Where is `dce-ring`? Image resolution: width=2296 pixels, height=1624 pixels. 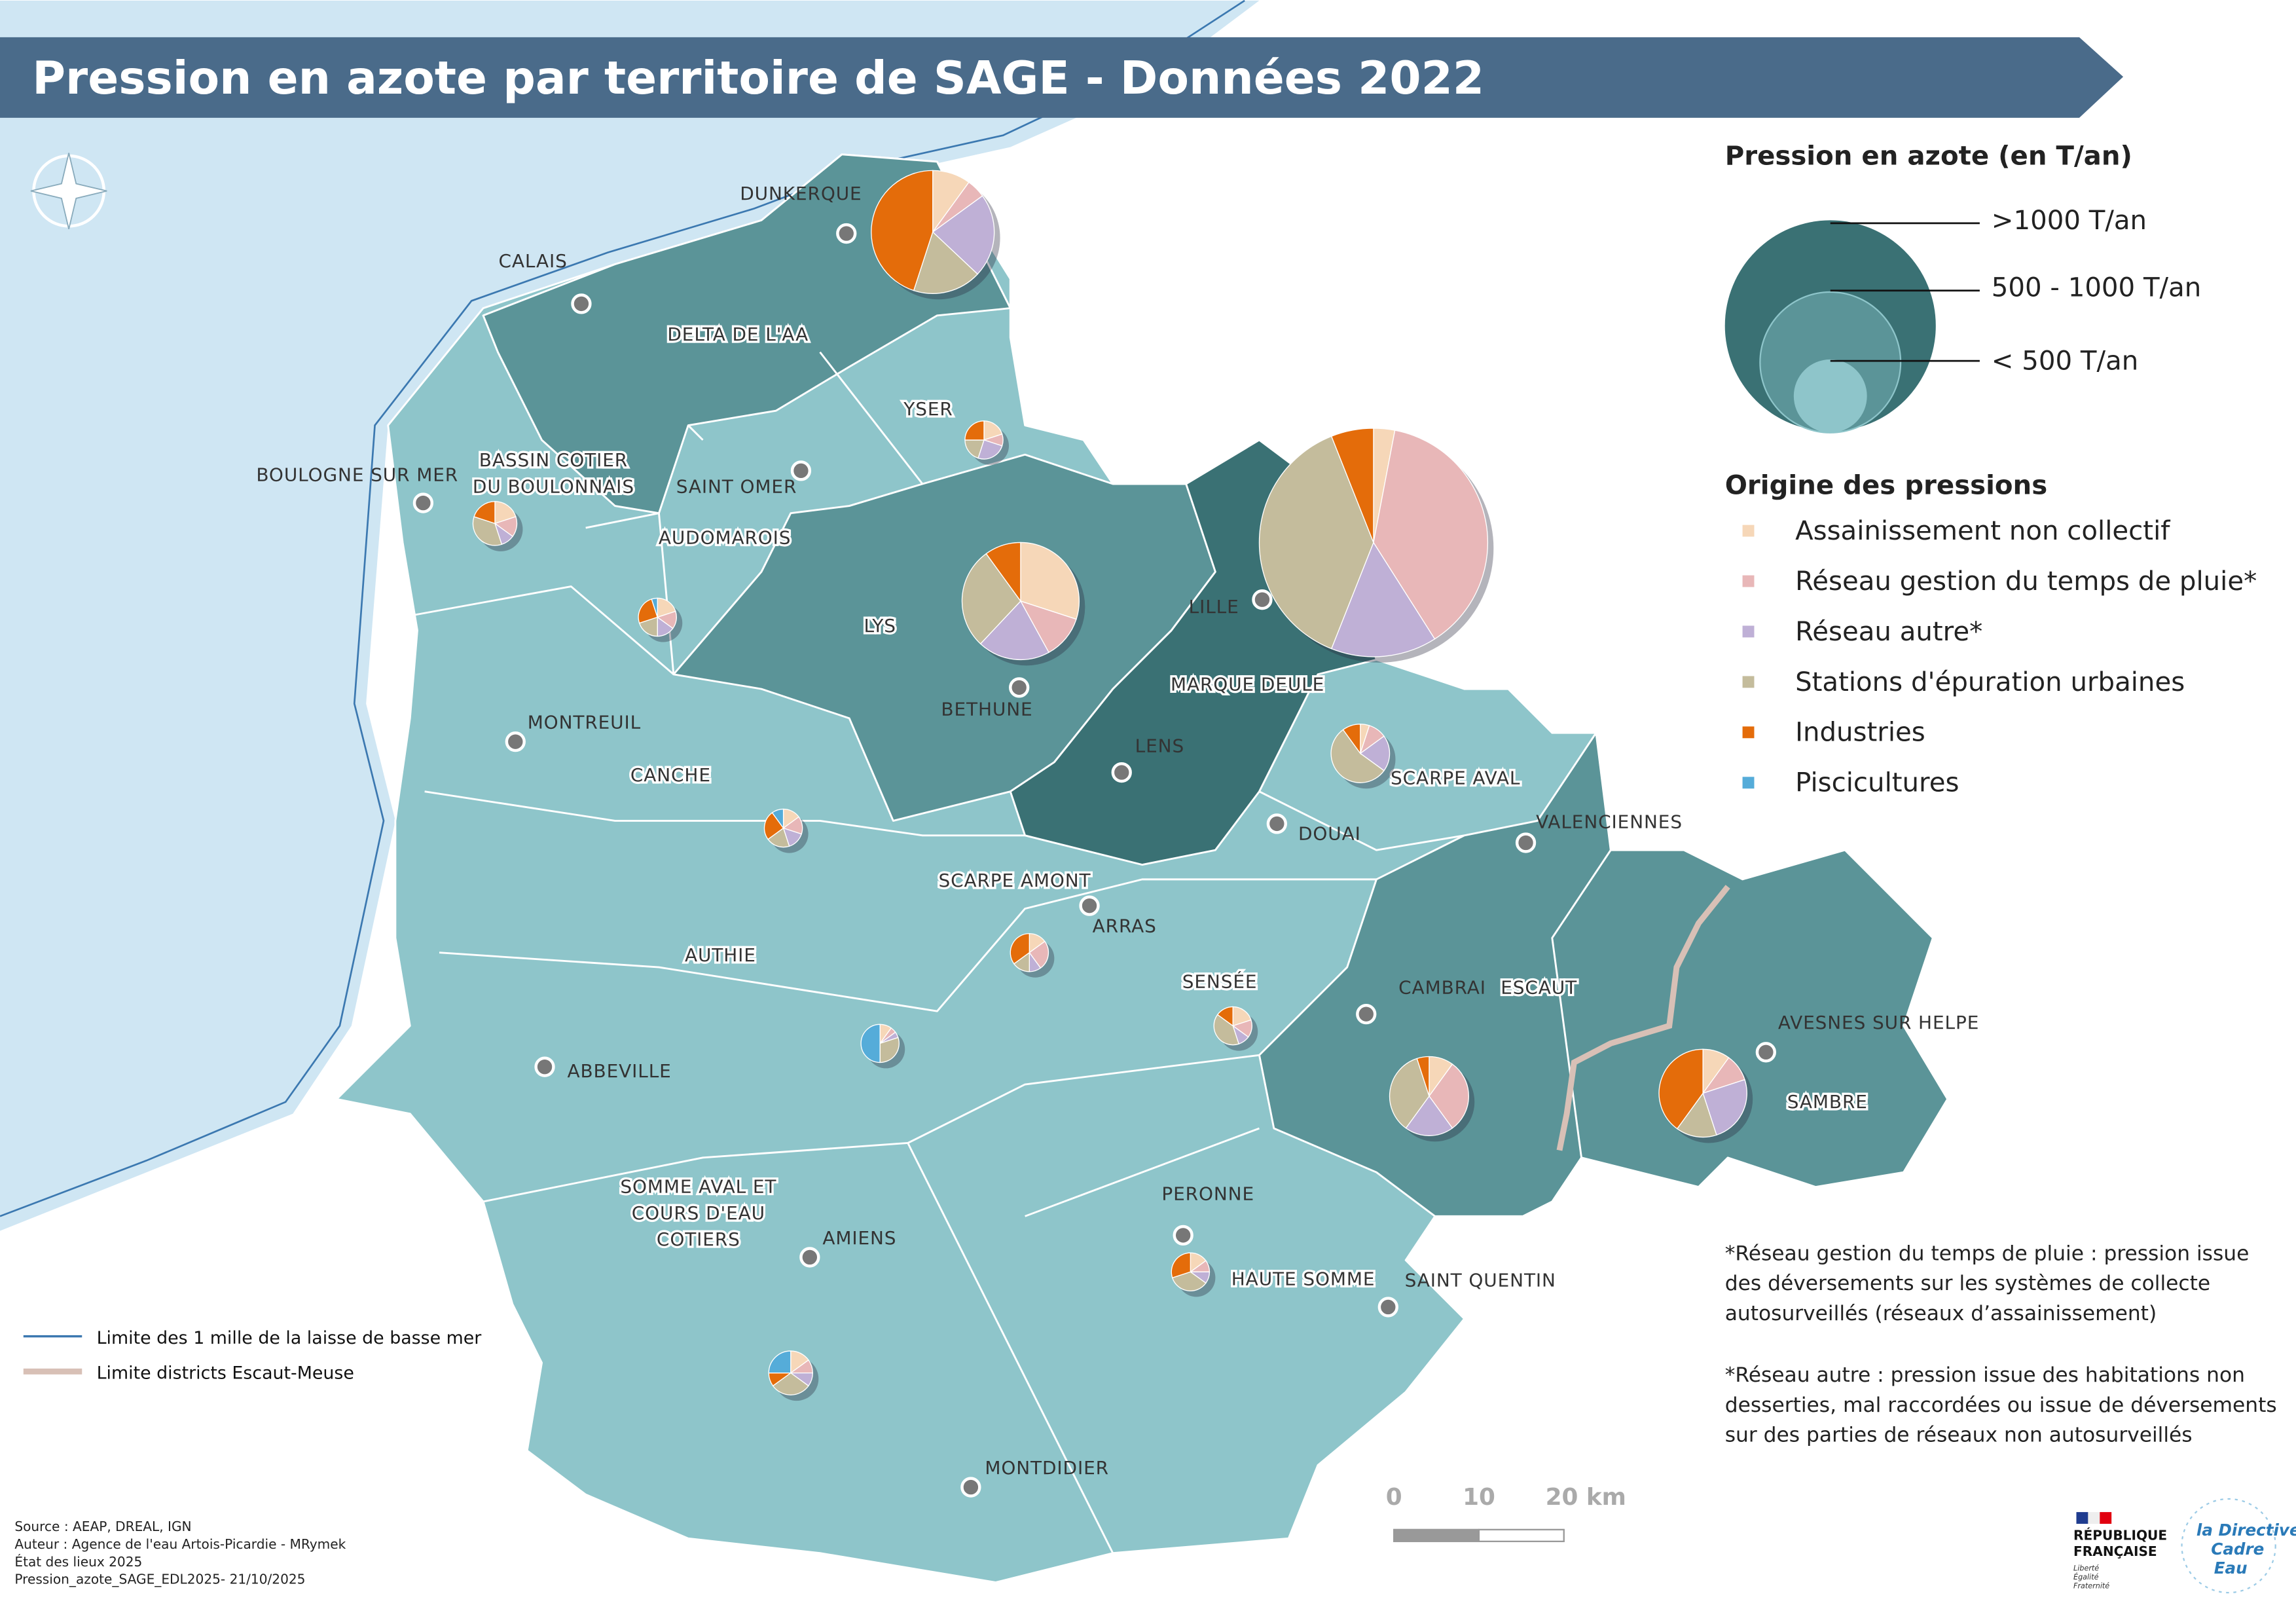
dce-ring is located at coordinates (2228, 1546).